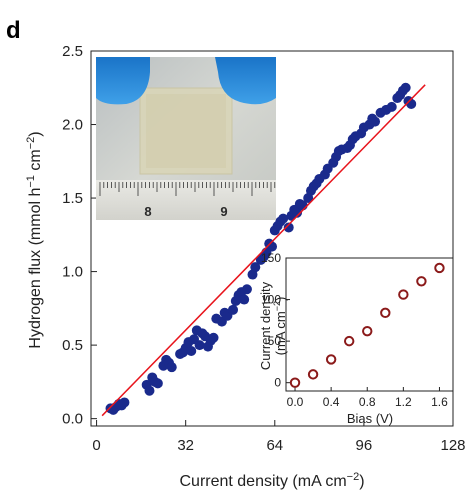 This screenshot has width=475, height=504. Describe the element at coordinates (274, 445) in the screenshot. I see `x-tick-label: 64` at that location.